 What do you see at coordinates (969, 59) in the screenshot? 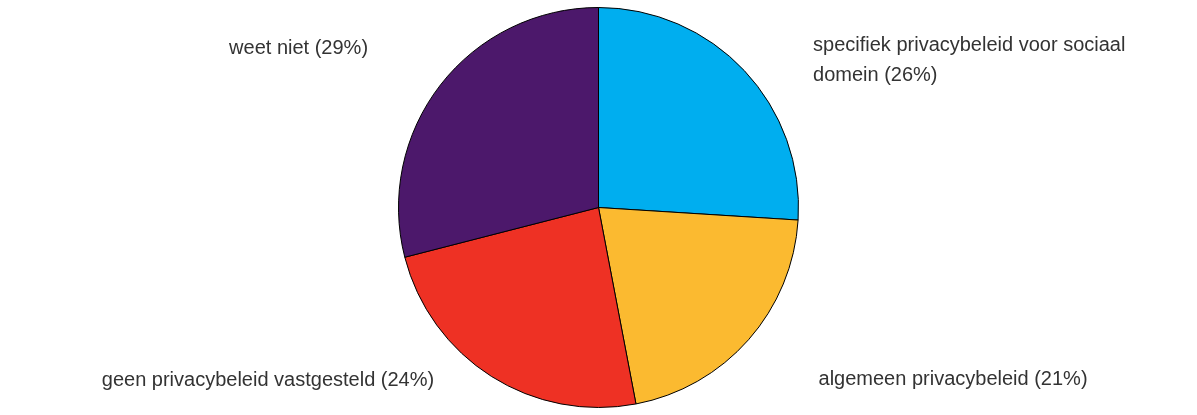
I see `slice-label: specifiek privacybeleid voor sociaal domein (26%)` at bounding box center [969, 59].